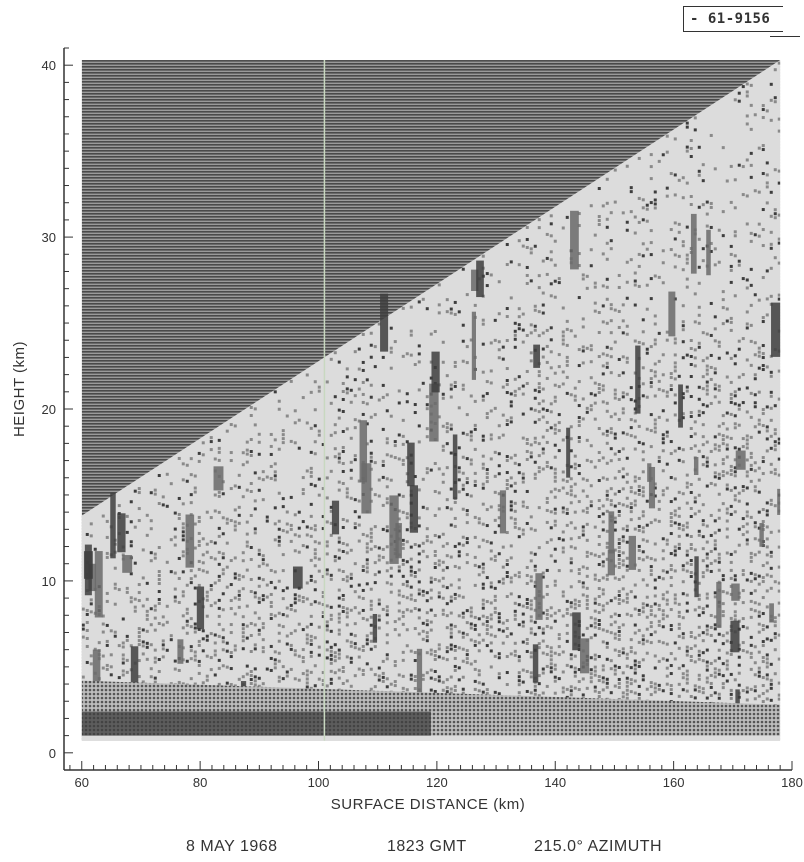 The height and width of the screenshot is (862, 804). I want to click on y-axis-title: HEIGHT (km), so click(19, 389).